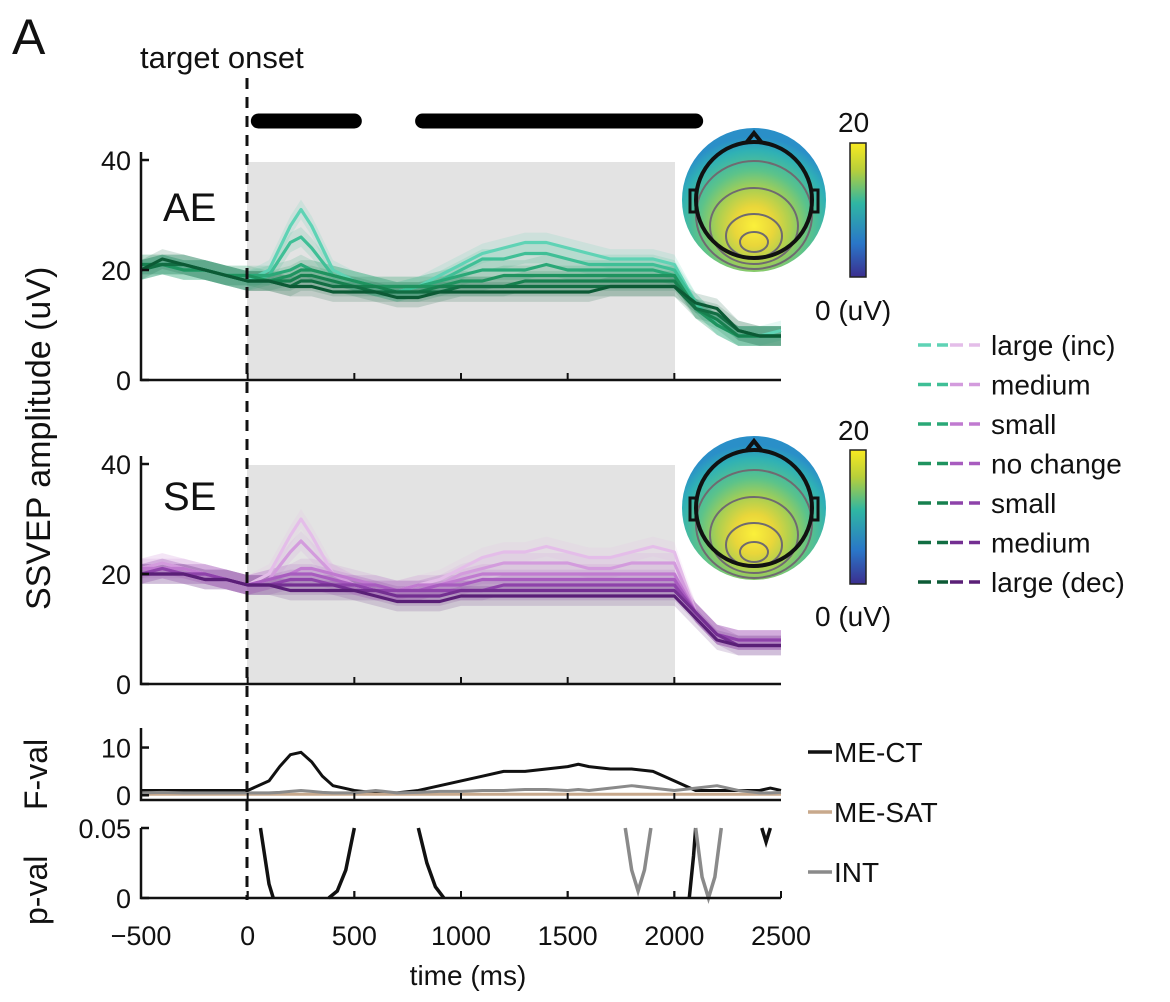  What do you see at coordinates (104, 829) in the screenshot?
I see `p-ytick-label: 0.05` at bounding box center [104, 829].